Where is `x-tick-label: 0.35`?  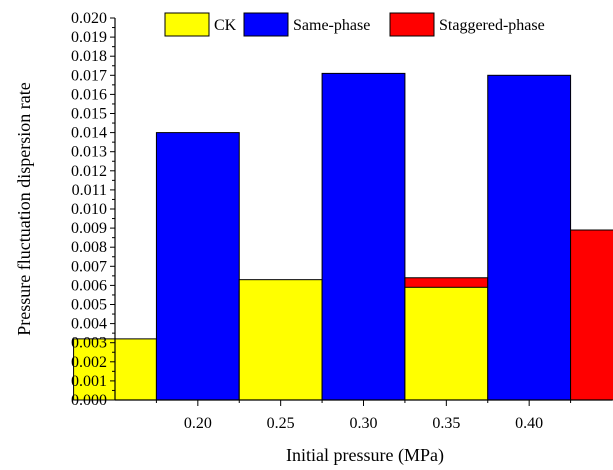 x-tick-label: 0.35 is located at coordinates (446, 423).